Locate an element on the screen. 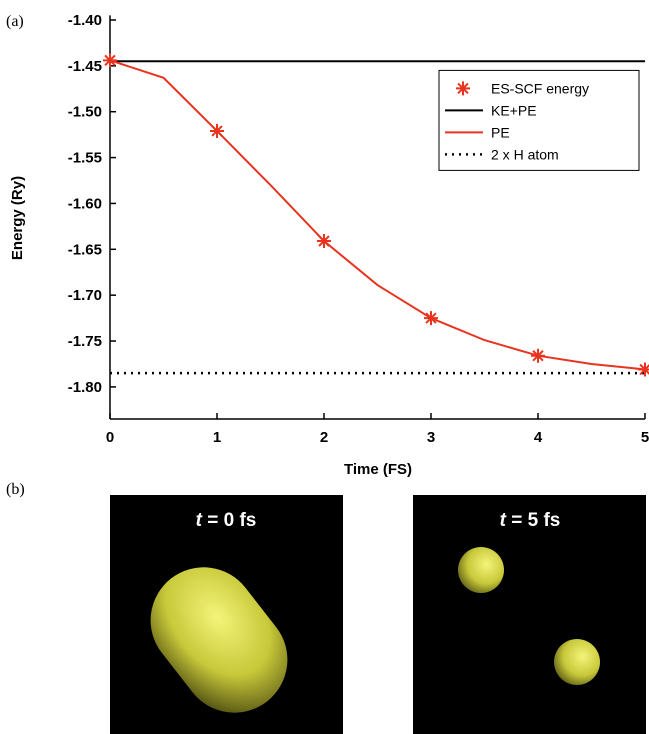  y-tick-label: -1.55 is located at coordinates (85, 158).